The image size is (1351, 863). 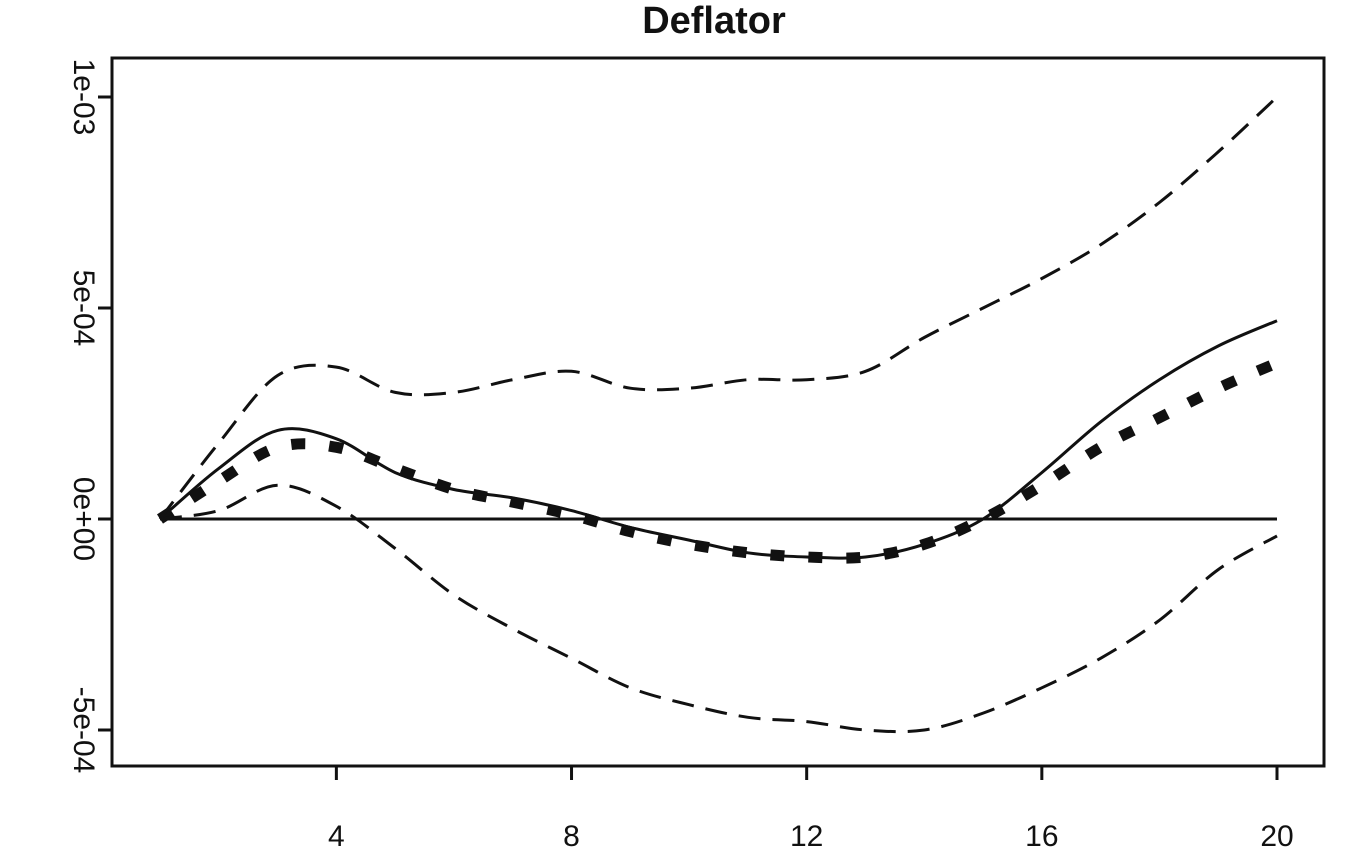 What do you see at coordinates (1276, 836) in the screenshot?
I see `x-tick-label-4: 20` at bounding box center [1276, 836].